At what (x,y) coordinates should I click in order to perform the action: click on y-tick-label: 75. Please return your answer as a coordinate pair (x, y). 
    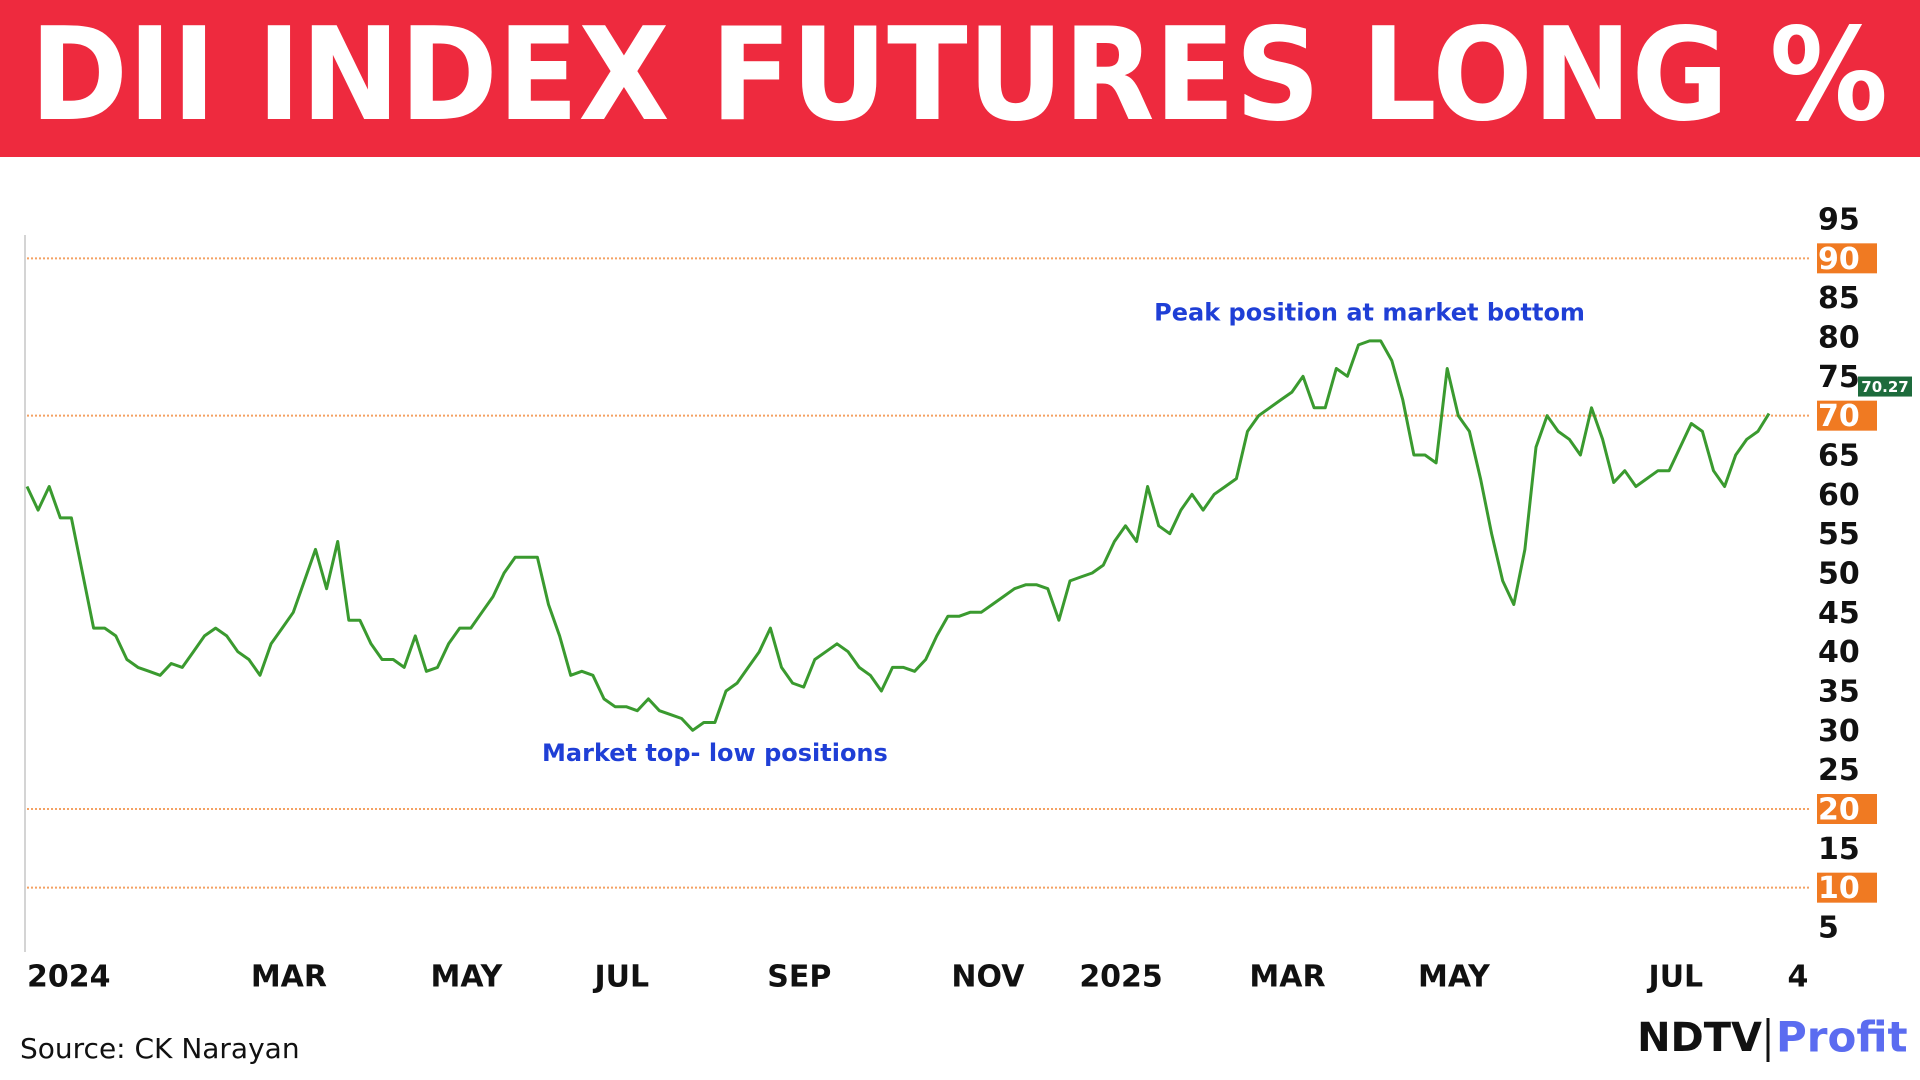
    Looking at the image, I should click on (1839, 377).